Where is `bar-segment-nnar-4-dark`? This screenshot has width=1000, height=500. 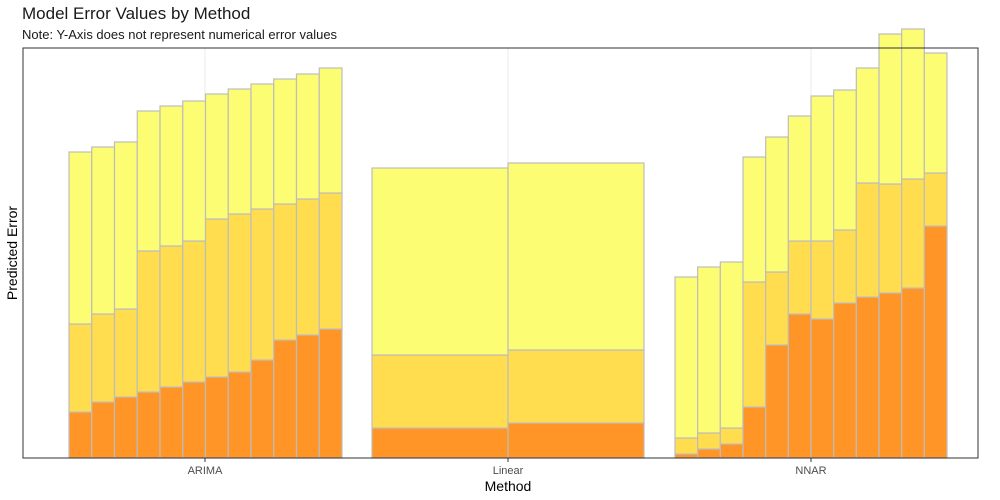 bar-segment-nnar-4-dark is located at coordinates (754, 432).